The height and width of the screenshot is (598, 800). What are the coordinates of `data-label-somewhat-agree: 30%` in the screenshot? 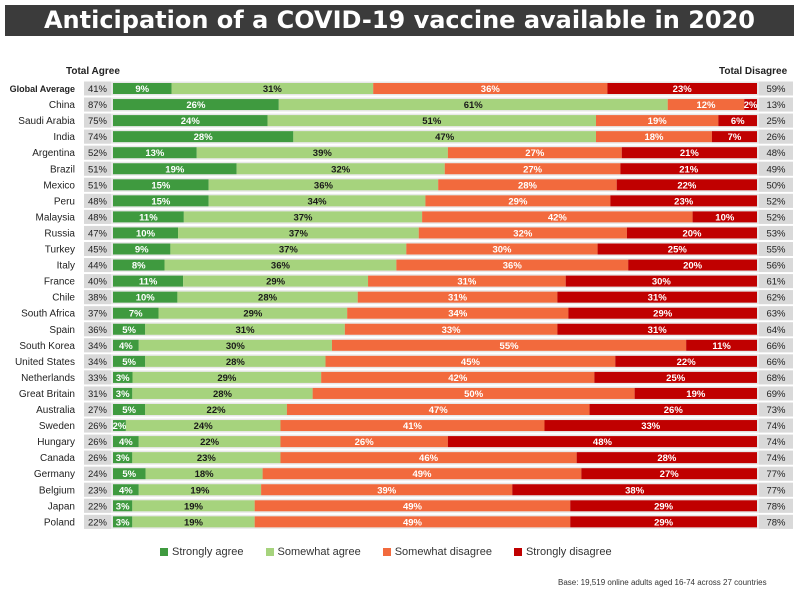 It's located at (236, 346).